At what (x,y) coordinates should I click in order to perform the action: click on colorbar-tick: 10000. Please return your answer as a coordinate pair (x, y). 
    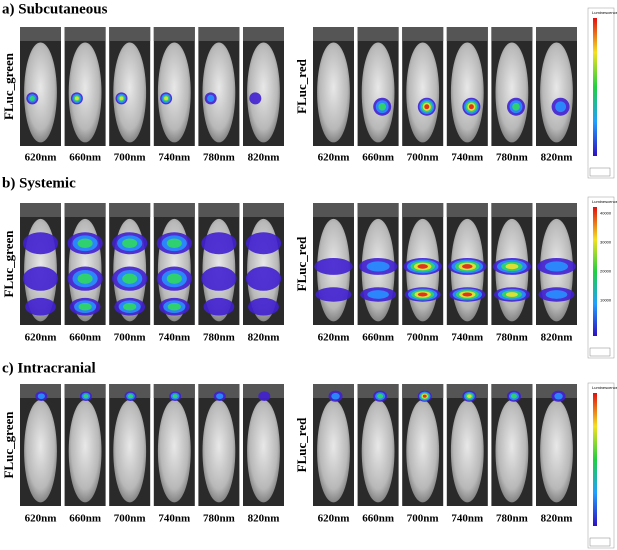
    Looking at the image, I should click on (606, 300).